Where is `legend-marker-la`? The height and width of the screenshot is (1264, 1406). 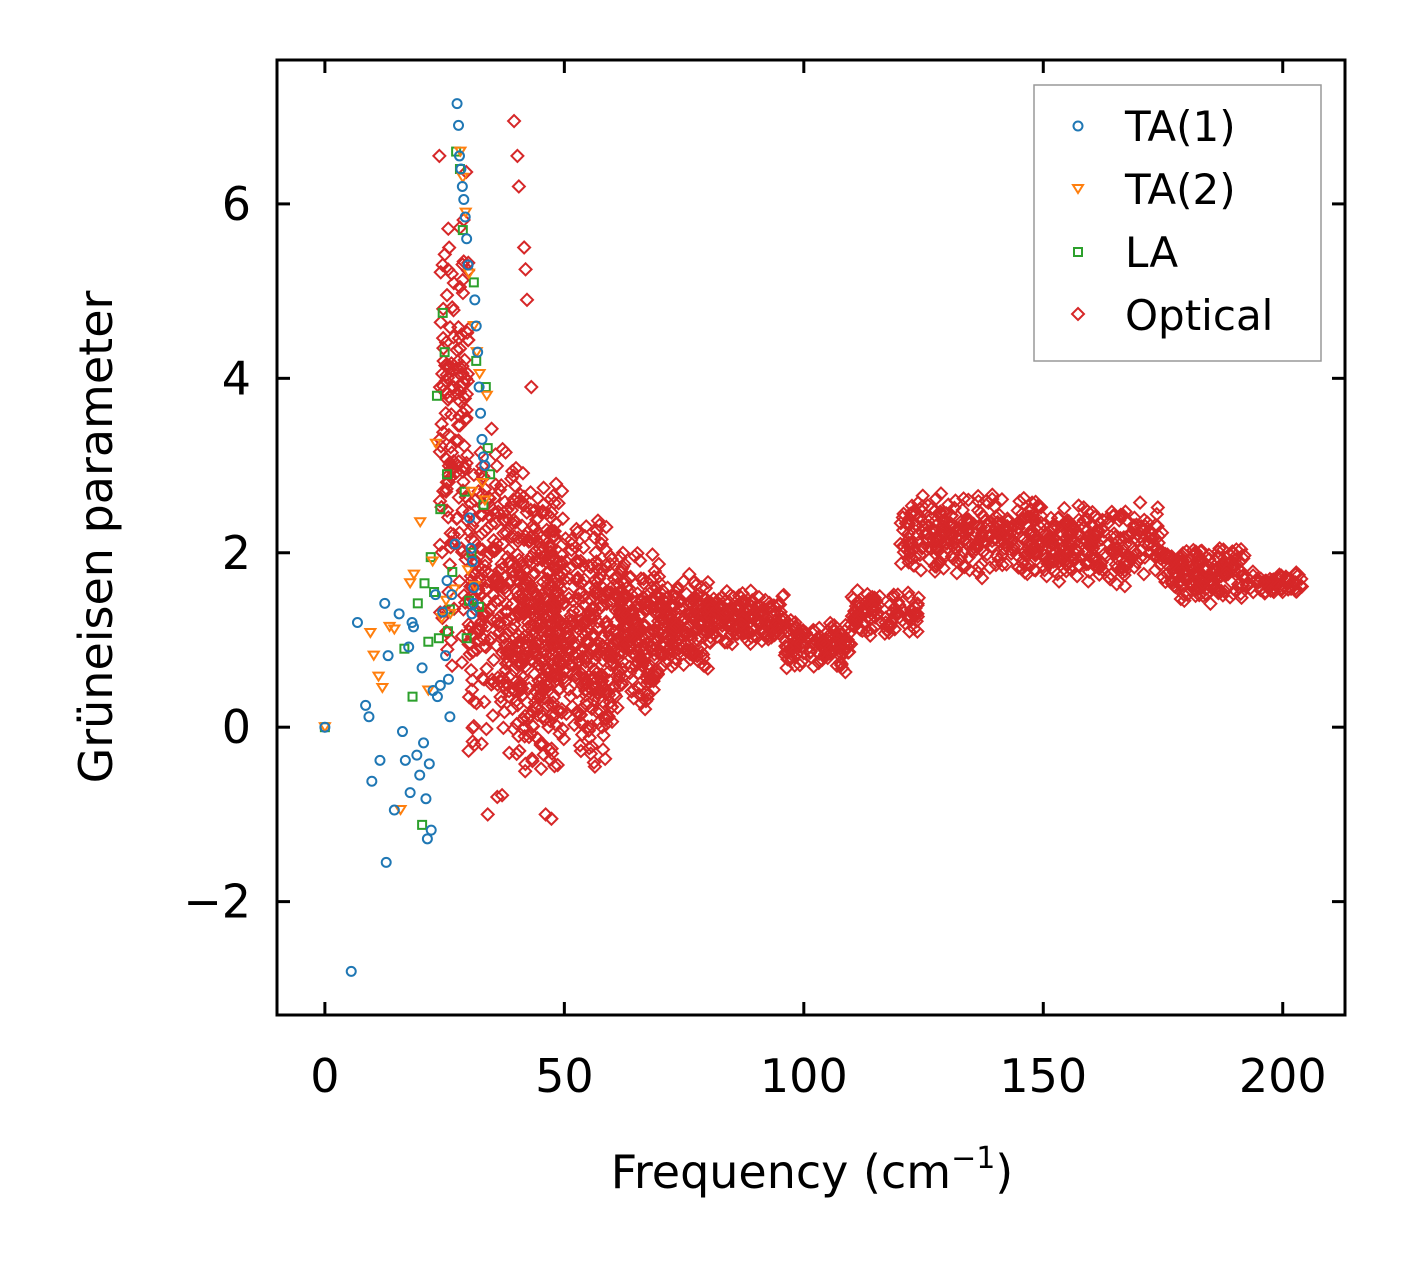
legend-marker-la is located at coordinates (1078, 252).